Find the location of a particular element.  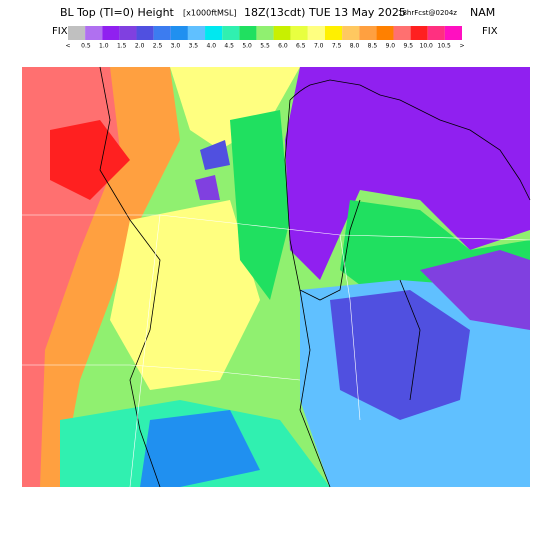

legend-label: < is located at coordinates (67, 46).